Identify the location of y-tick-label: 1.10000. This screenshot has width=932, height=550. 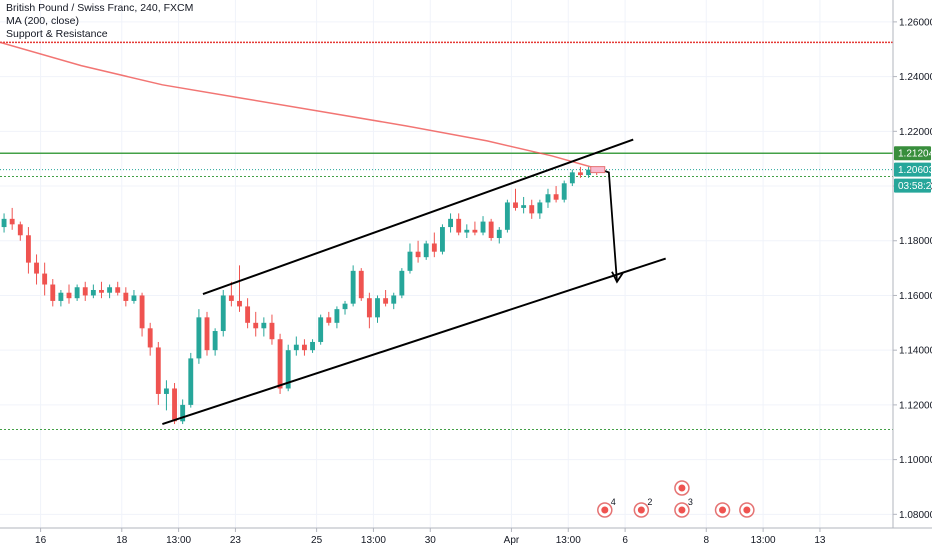
(915, 460).